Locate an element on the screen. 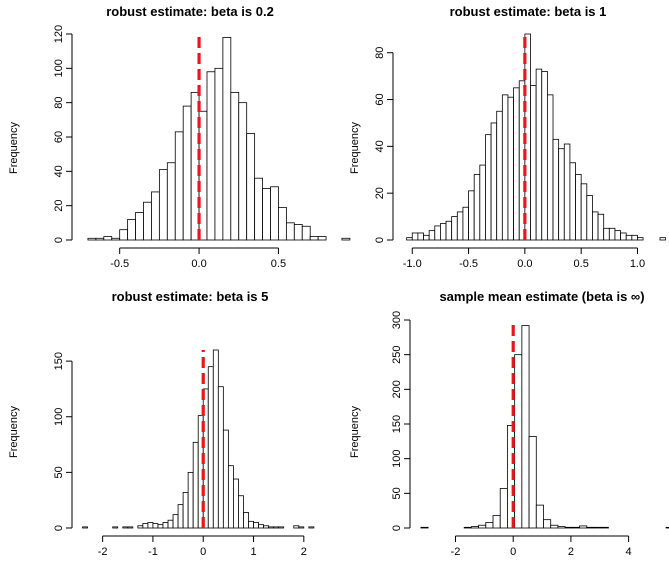 The height and width of the screenshot is (570, 669). y-tick-label: 20 is located at coordinates (380, 193).